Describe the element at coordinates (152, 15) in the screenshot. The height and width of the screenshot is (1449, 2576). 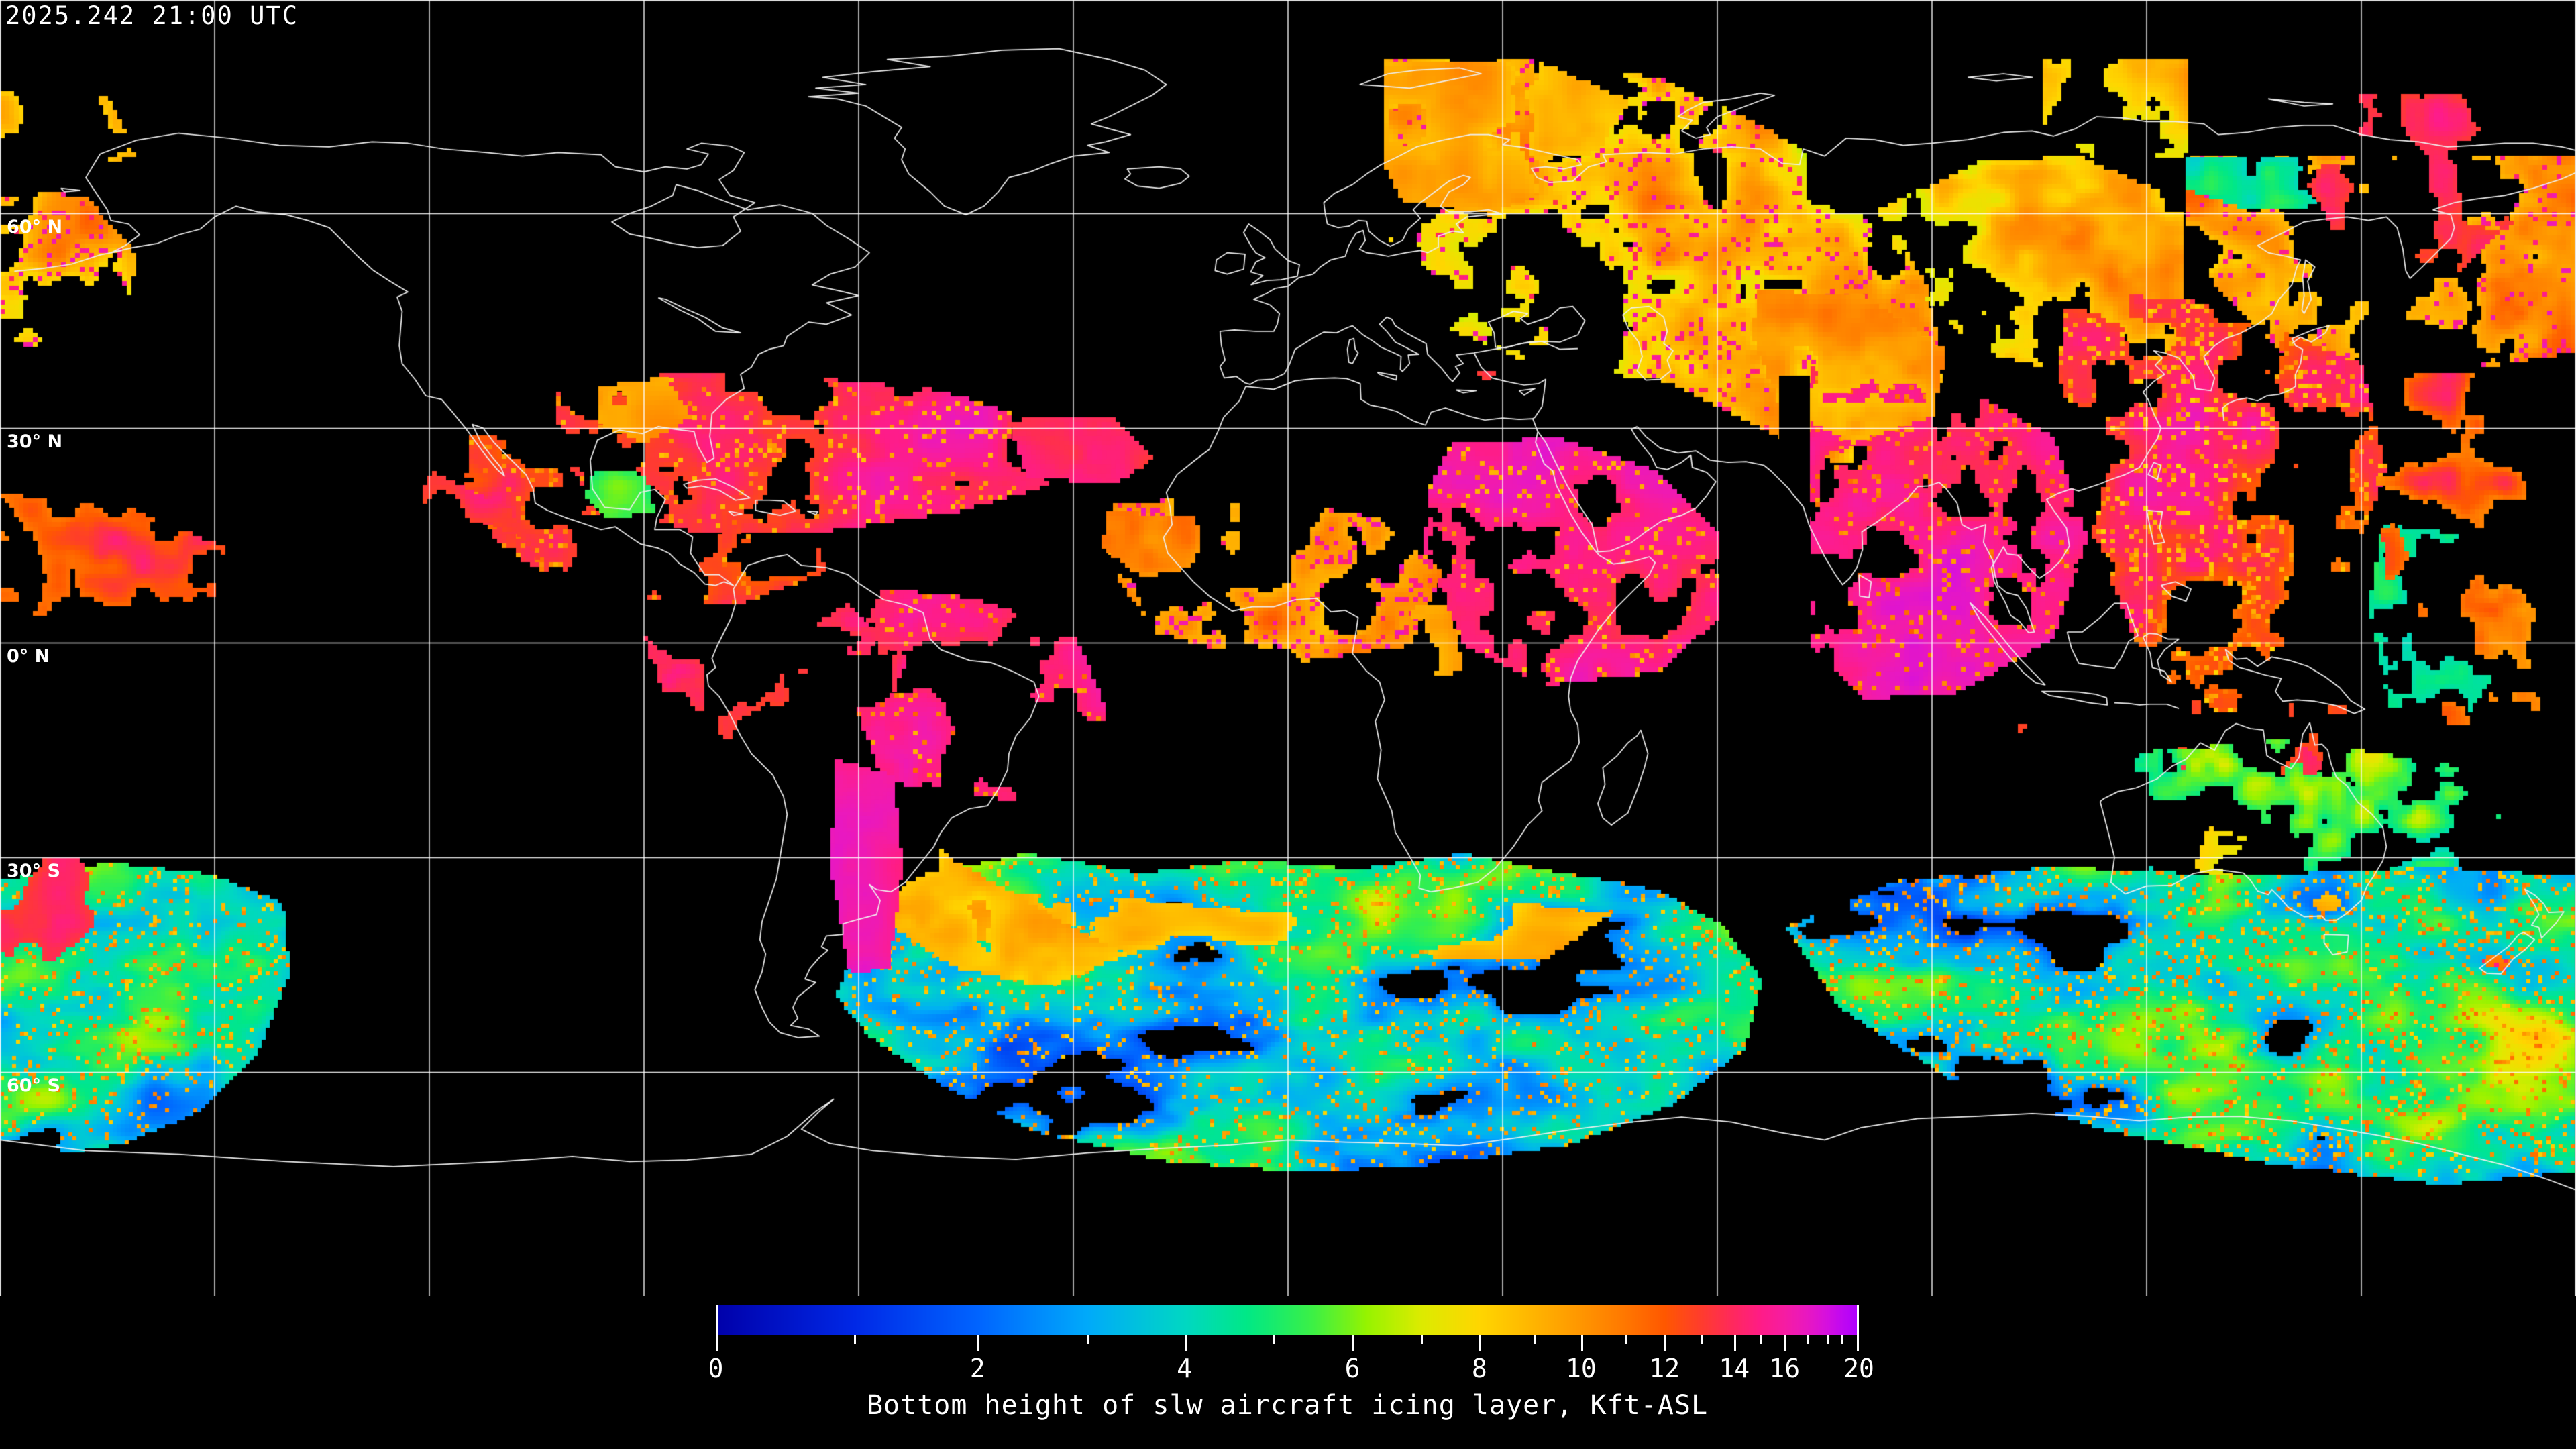
I see `timestamp: 2025.242 21:00 UTC` at that location.